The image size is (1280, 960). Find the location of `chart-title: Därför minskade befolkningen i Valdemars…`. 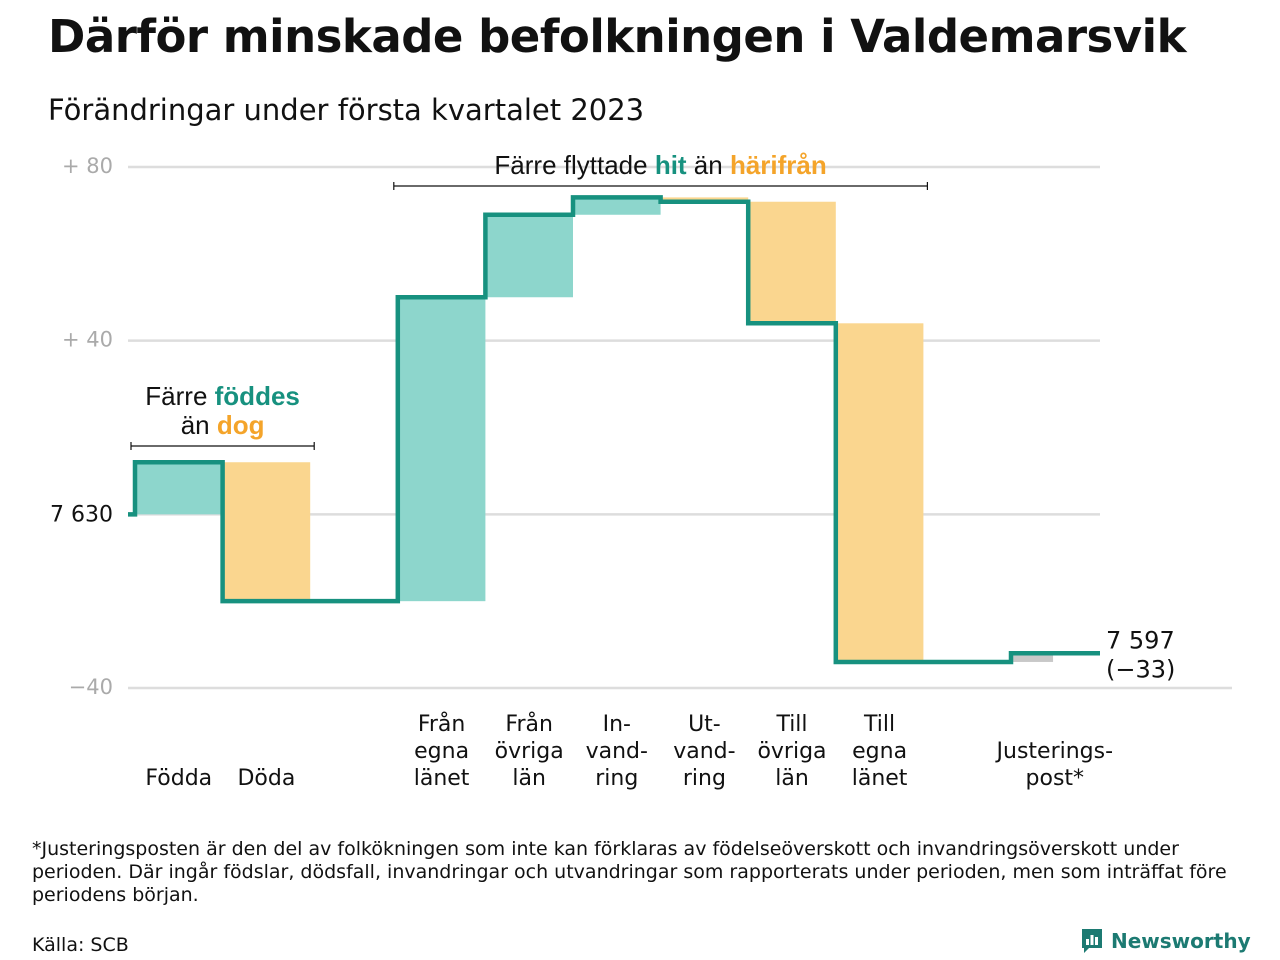

chart-title: Därför minskade befolkningen i Valdemars… is located at coordinates (617, 36).